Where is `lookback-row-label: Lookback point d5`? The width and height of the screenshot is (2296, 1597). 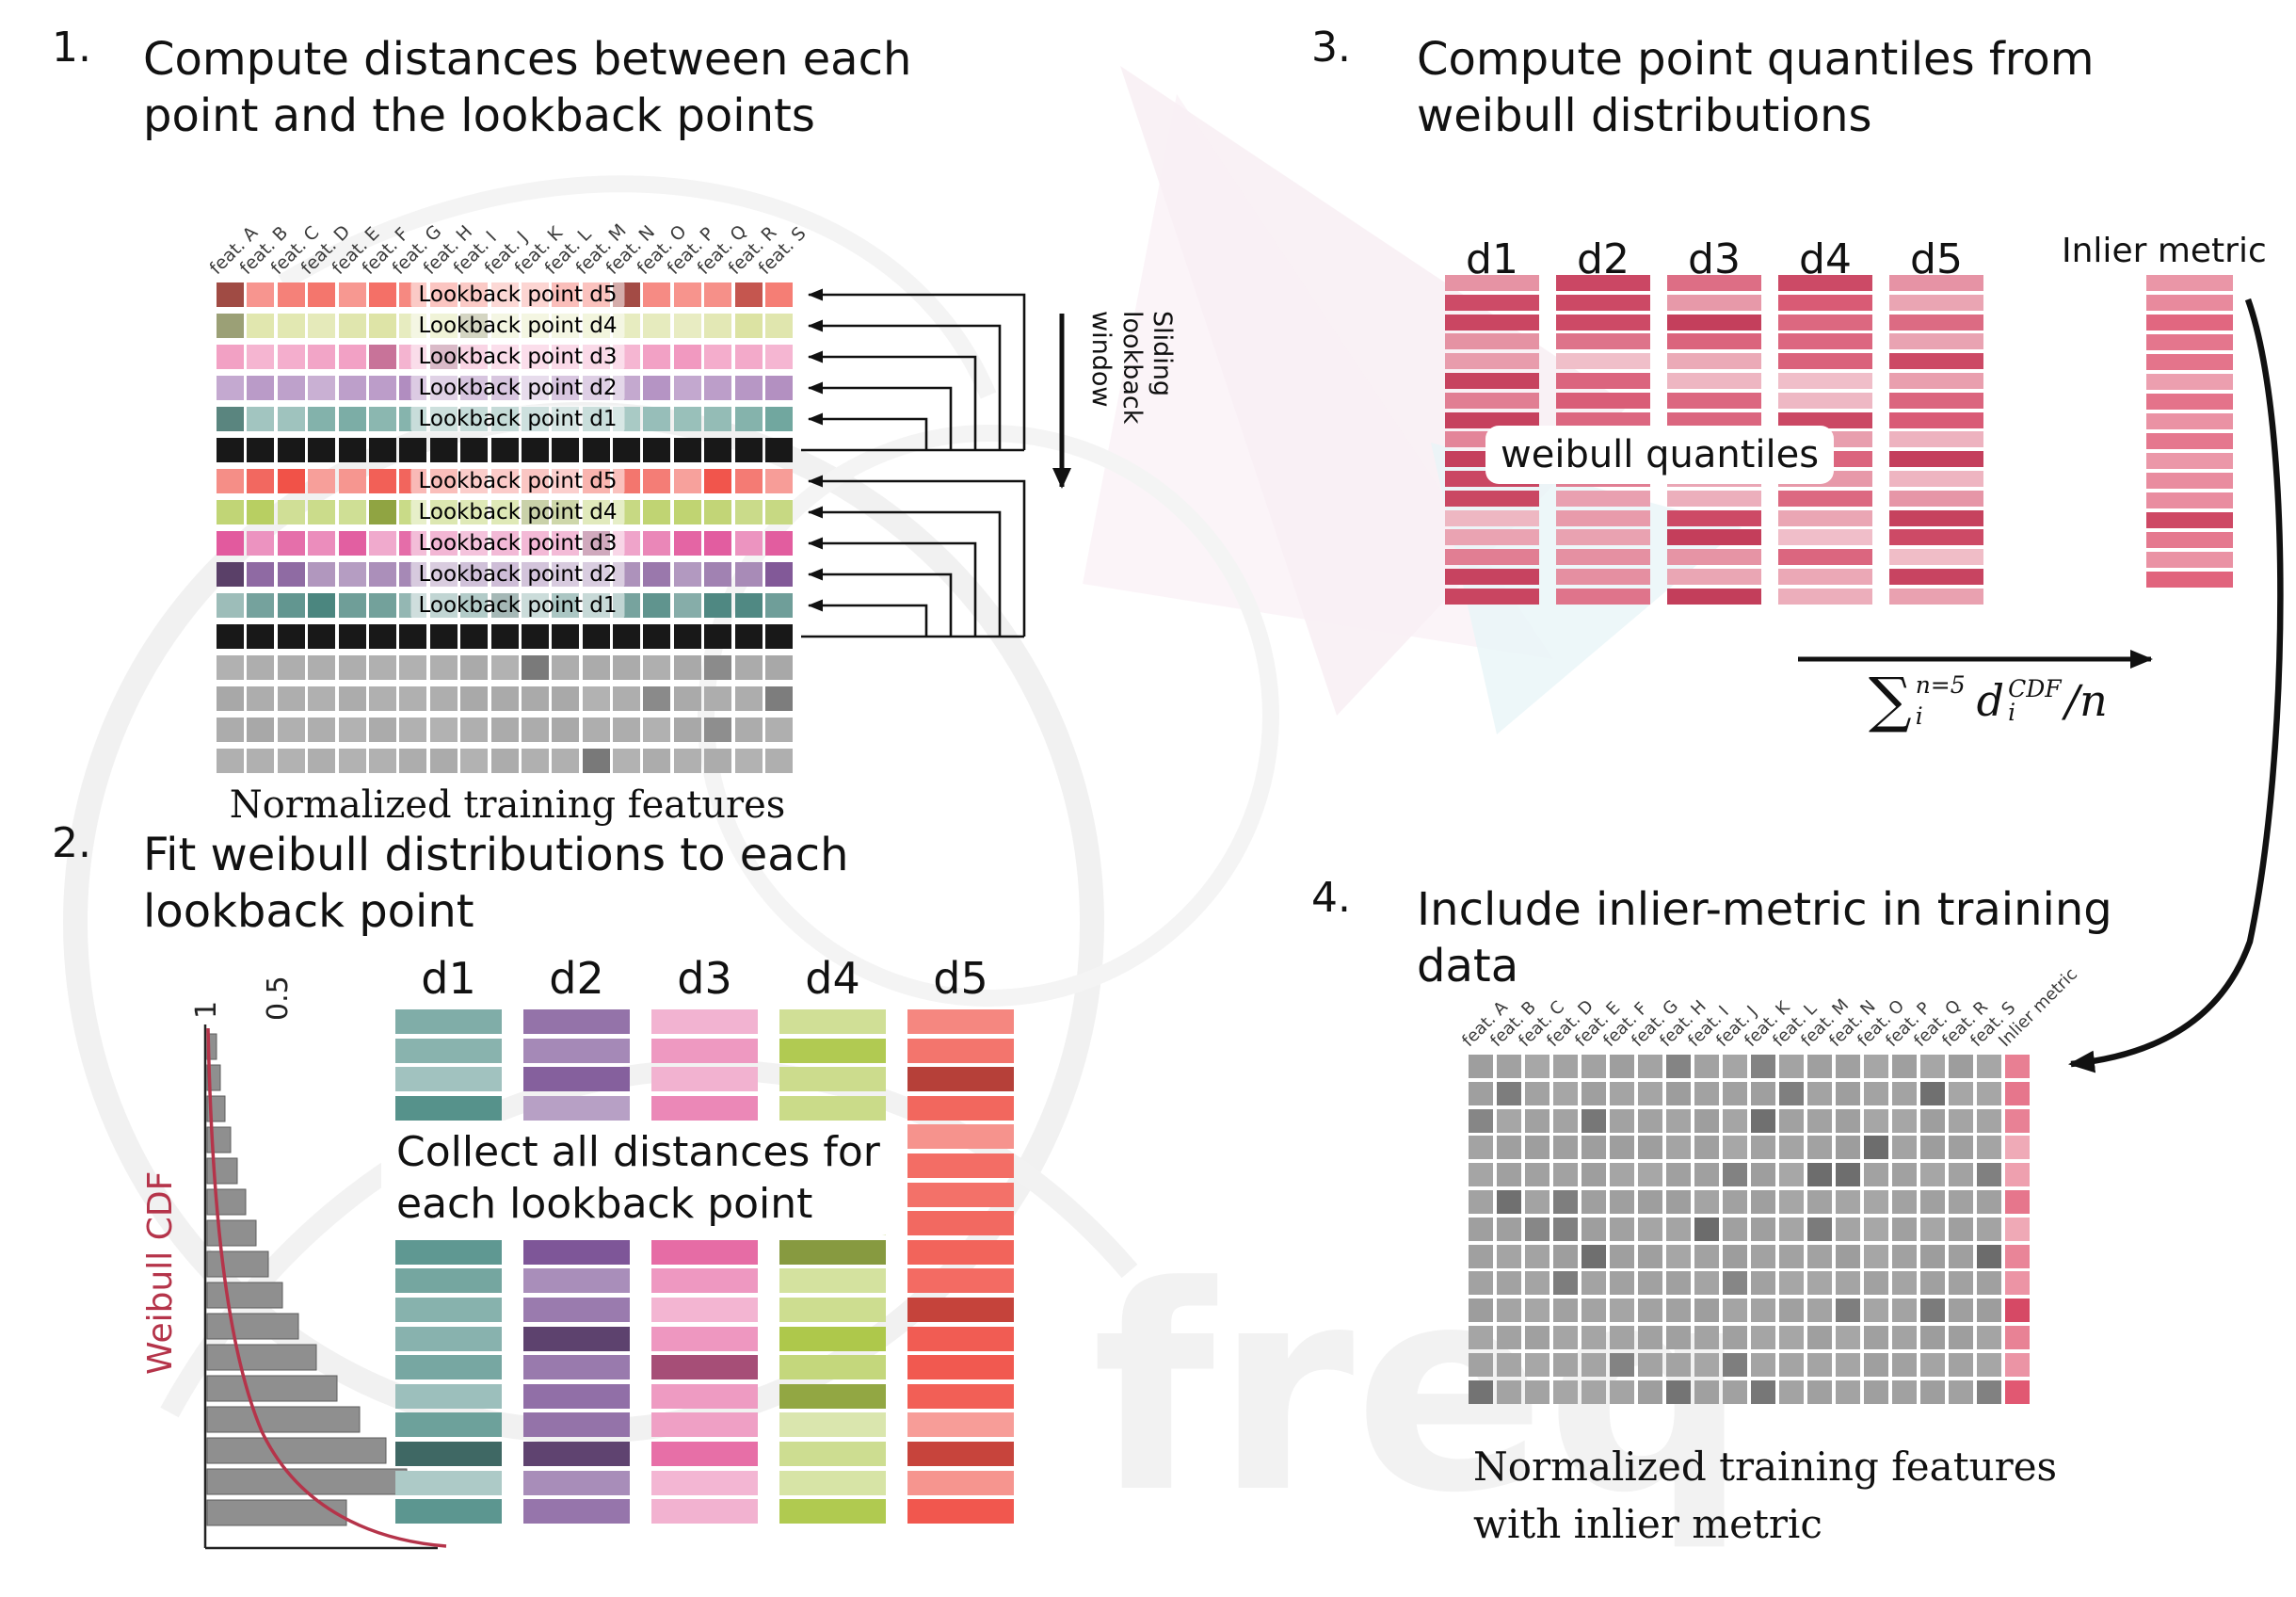 lookback-row-label: Lookback point d5 is located at coordinates (517, 295).